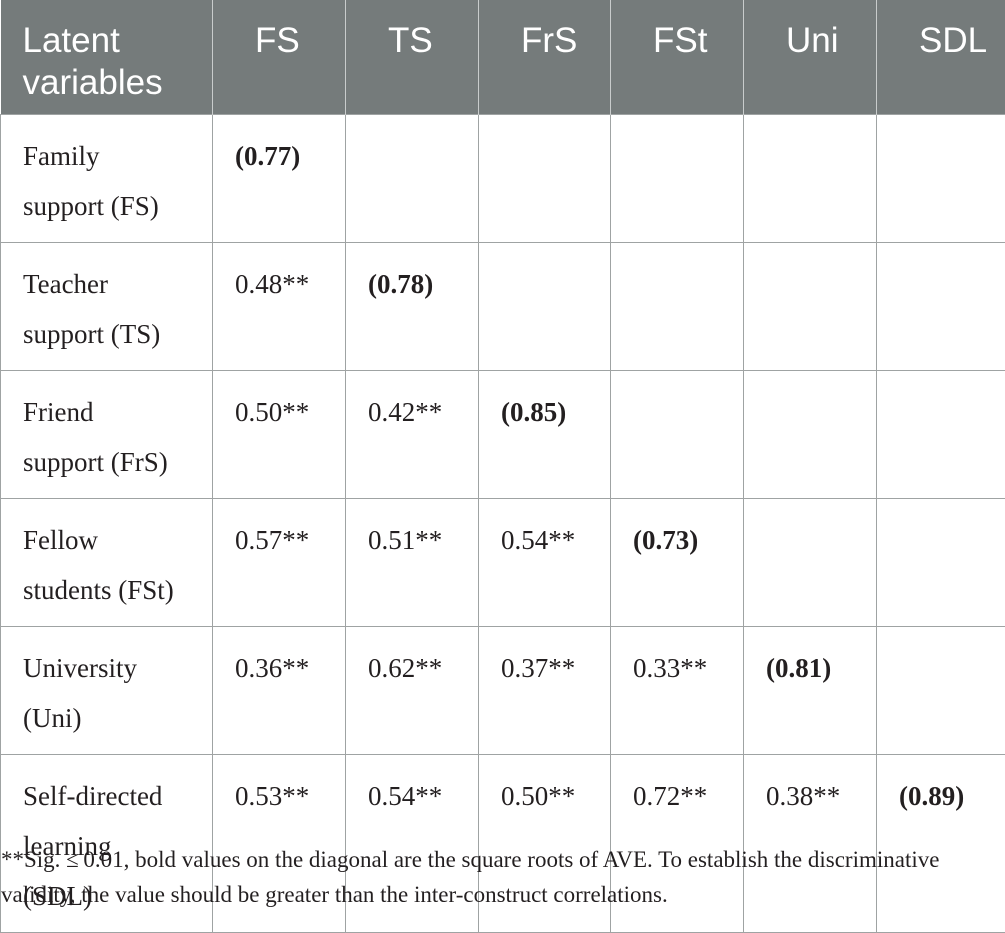 The image size is (1005, 933). Describe the element at coordinates (279, 178) in the screenshot. I see `table-cell: (0.77)` at that location.